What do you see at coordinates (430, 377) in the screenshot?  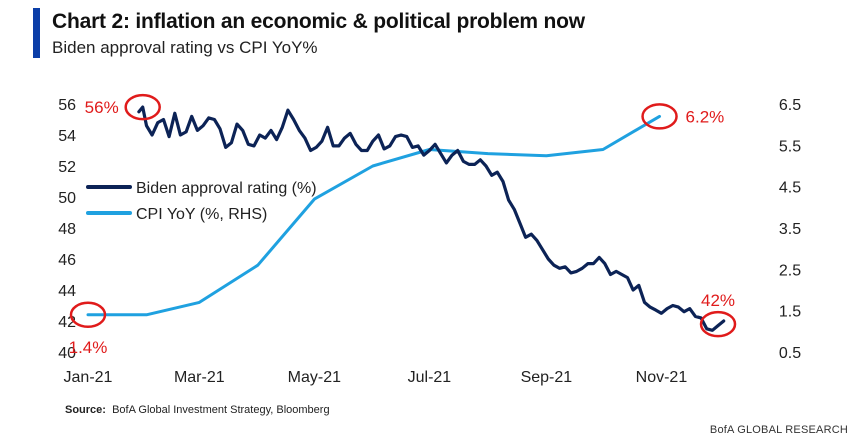 I see `x-tick-label: Jul-21` at bounding box center [430, 377].